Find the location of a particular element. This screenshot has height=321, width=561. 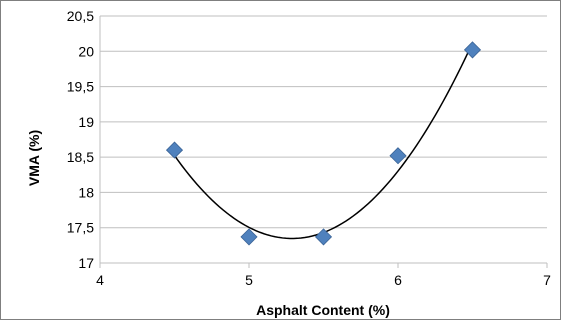

y-tick-label: 17 is located at coordinates (86, 263).